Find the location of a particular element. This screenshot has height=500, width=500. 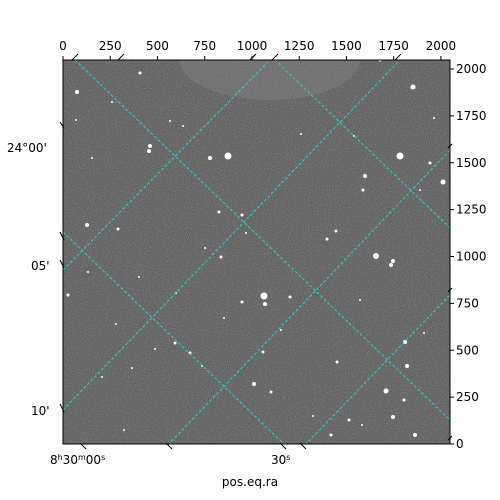

dec-tick-label-2: 10' is located at coordinates (40, 411).